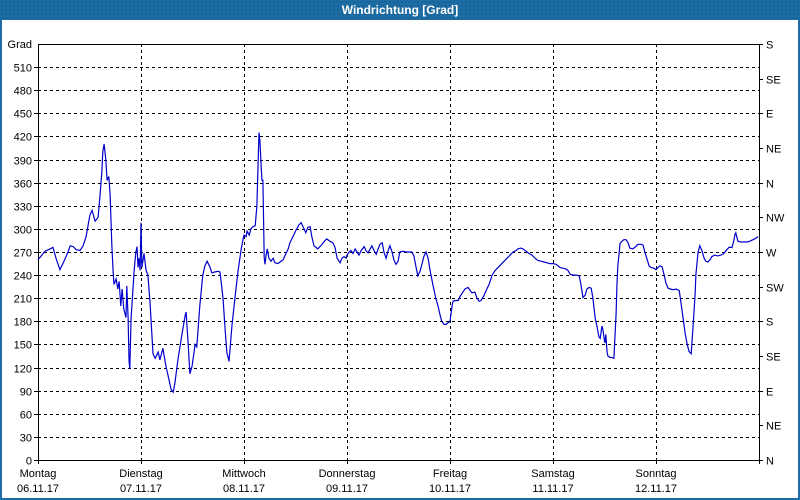 This screenshot has height=500, width=800. Describe the element at coordinates (656, 489) in the screenshot. I see `date-label: 12.11.17` at that location.